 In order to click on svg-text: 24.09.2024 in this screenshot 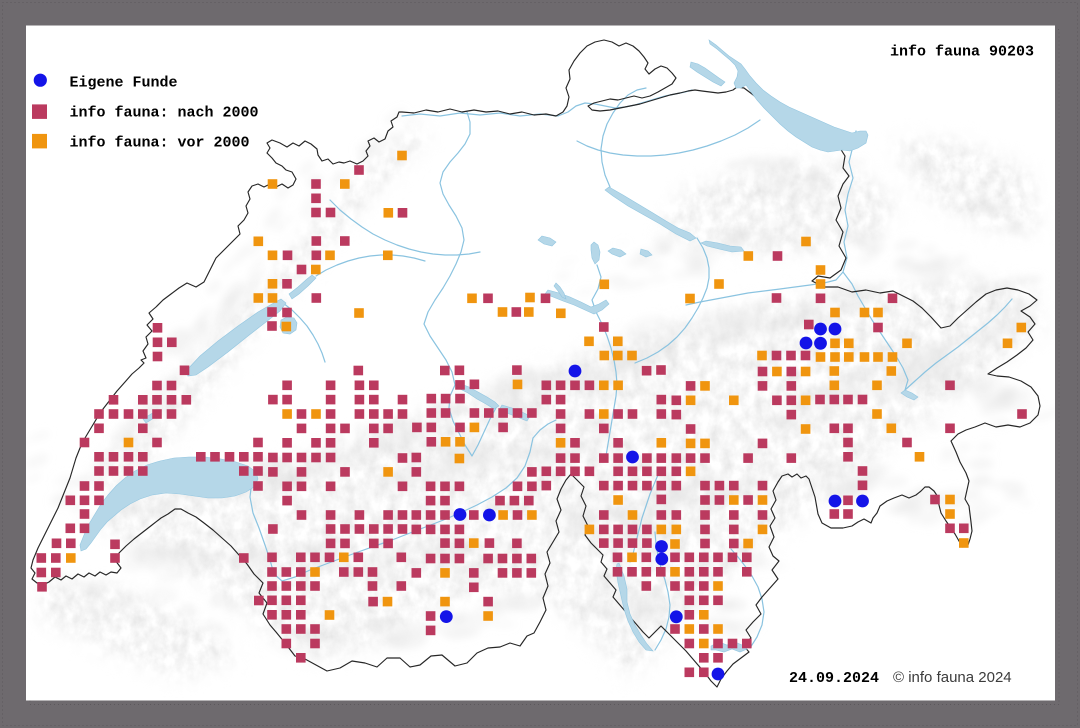, I will do `click(834, 678)`.